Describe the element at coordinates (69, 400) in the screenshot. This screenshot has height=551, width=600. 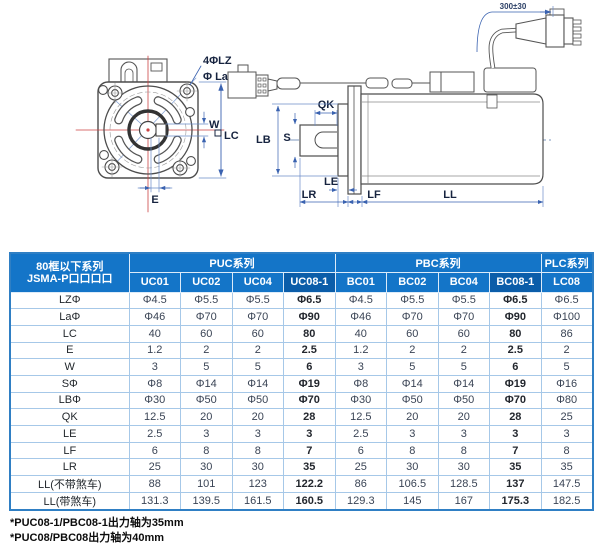
I see `row-label: LBΦ` at that location.